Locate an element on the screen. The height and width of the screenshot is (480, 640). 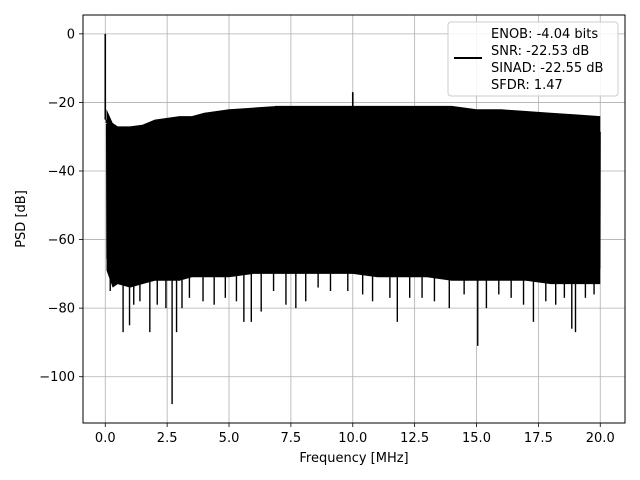
legend-box is located at coordinates (533, 59).